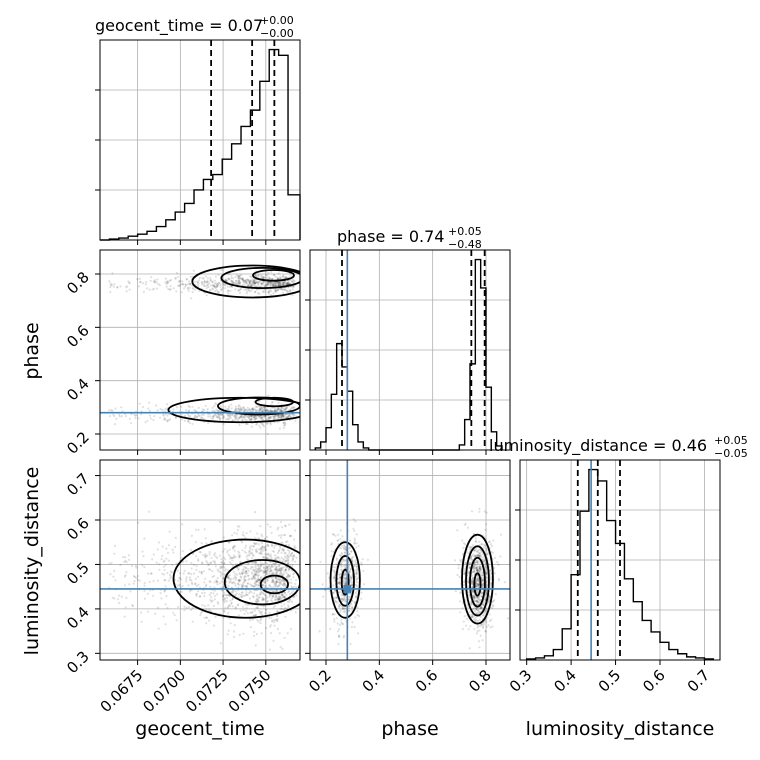  Describe the element at coordinates (410, 350) in the screenshot. I see `panel-1-1-frame` at that location.